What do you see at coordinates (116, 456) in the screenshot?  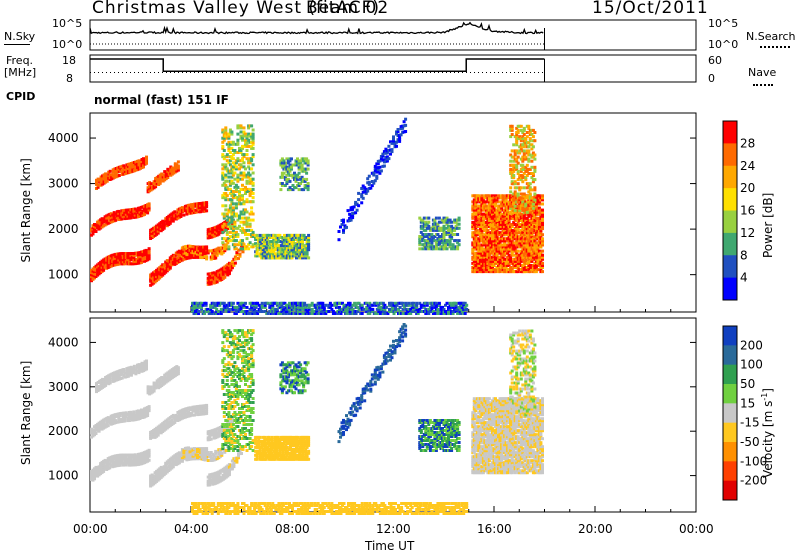 I see `vel-cell` at bounding box center [116, 456].